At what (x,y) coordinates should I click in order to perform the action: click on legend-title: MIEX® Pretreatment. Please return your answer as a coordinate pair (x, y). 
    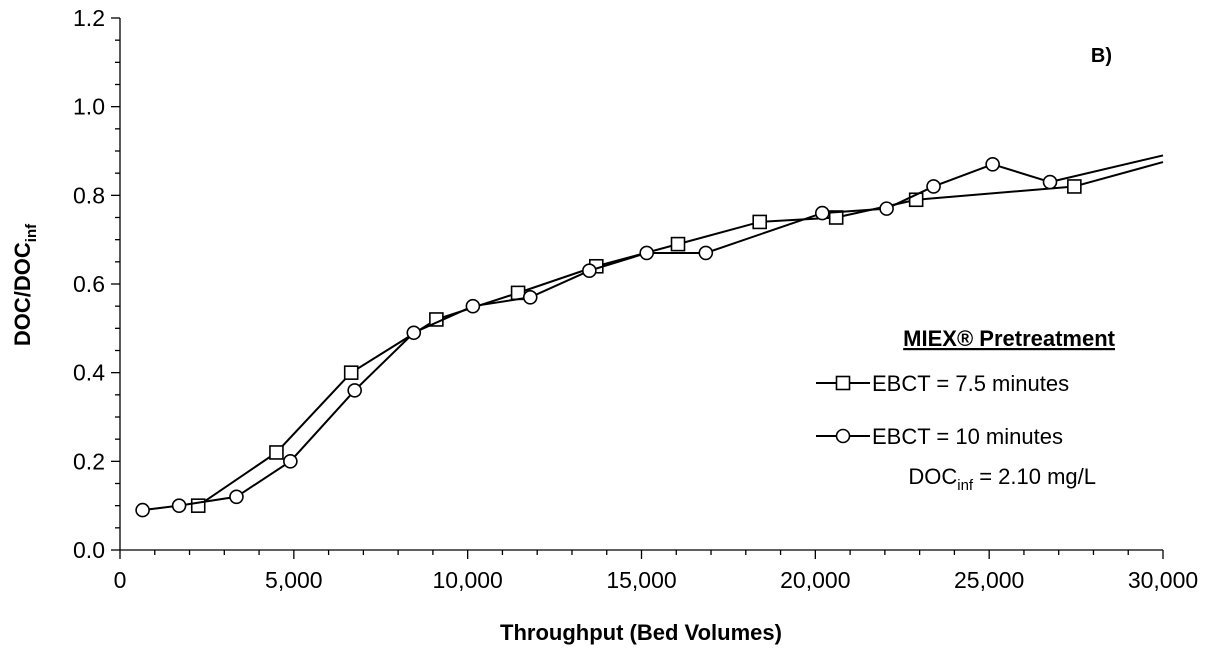
    Looking at the image, I should click on (1009, 338).